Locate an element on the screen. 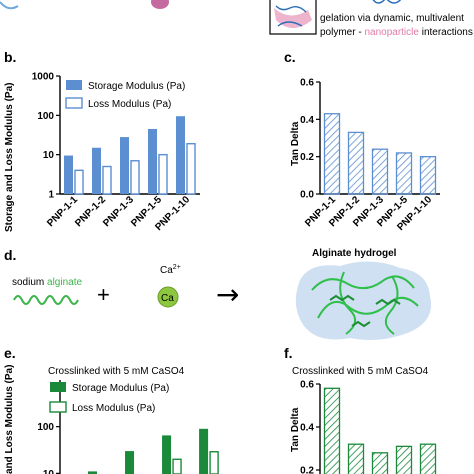 The image size is (474, 474). panel-b-legend-storage: Storage Modulus (Pa) is located at coordinates (136, 86).